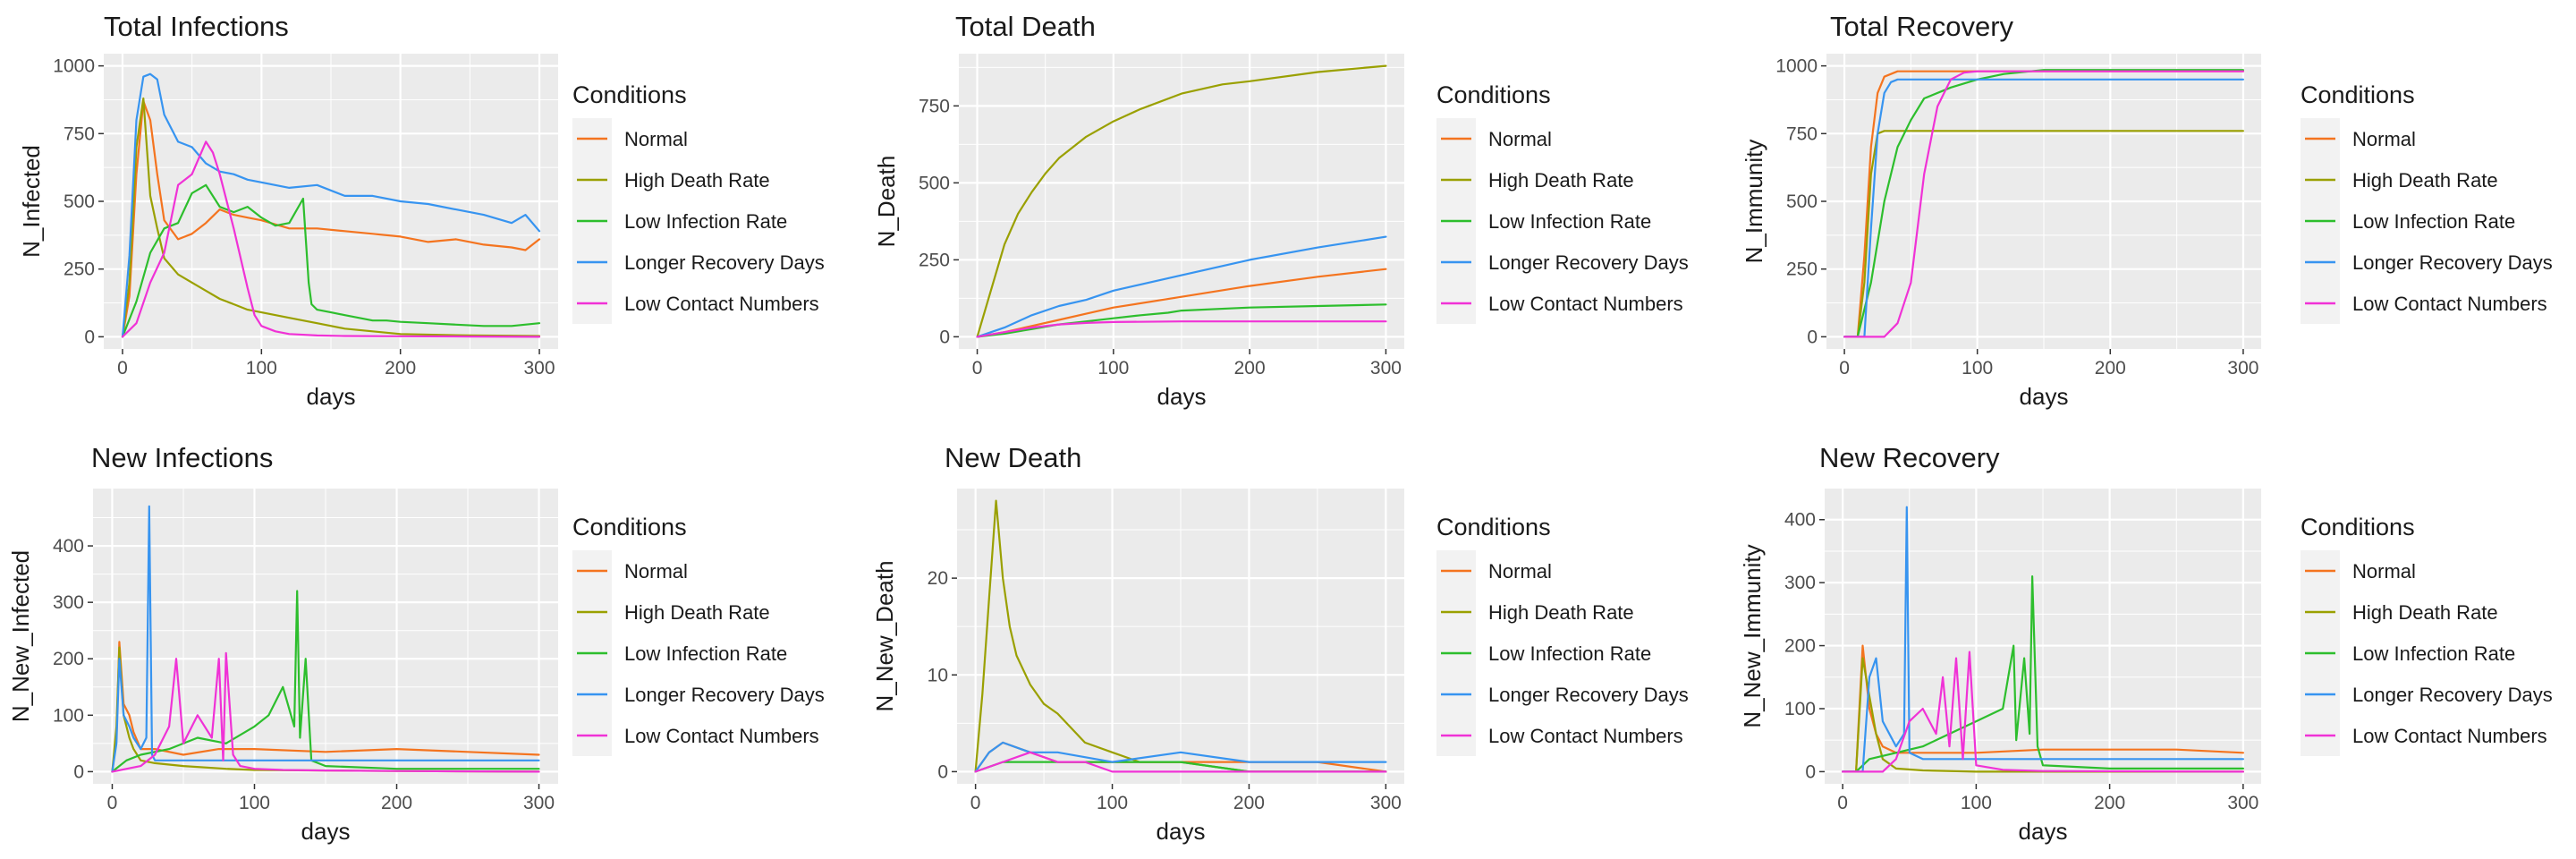  What do you see at coordinates (721, 304) in the screenshot?
I see `legend-label: Low Contact Numbers` at bounding box center [721, 304].